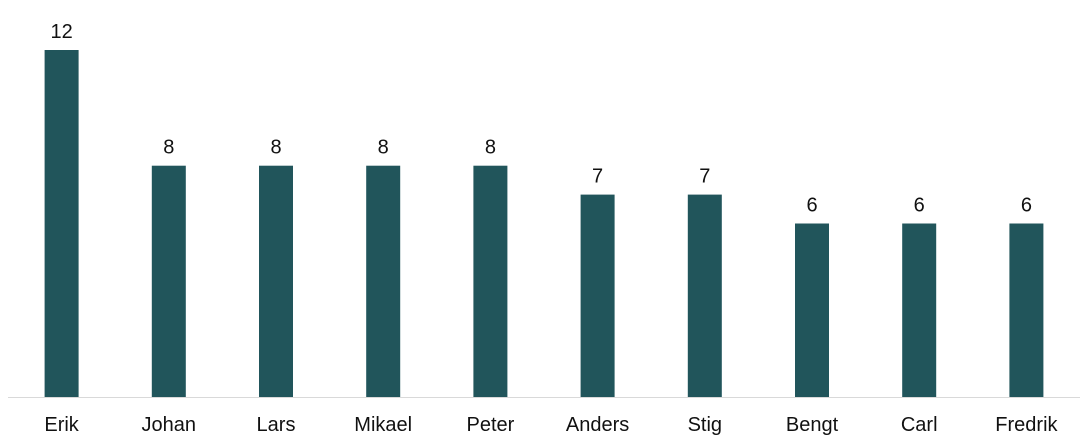 The image size is (1080, 437). Describe the element at coordinates (812, 425) in the screenshot. I see `category-label-bengt: Bengt` at that location.